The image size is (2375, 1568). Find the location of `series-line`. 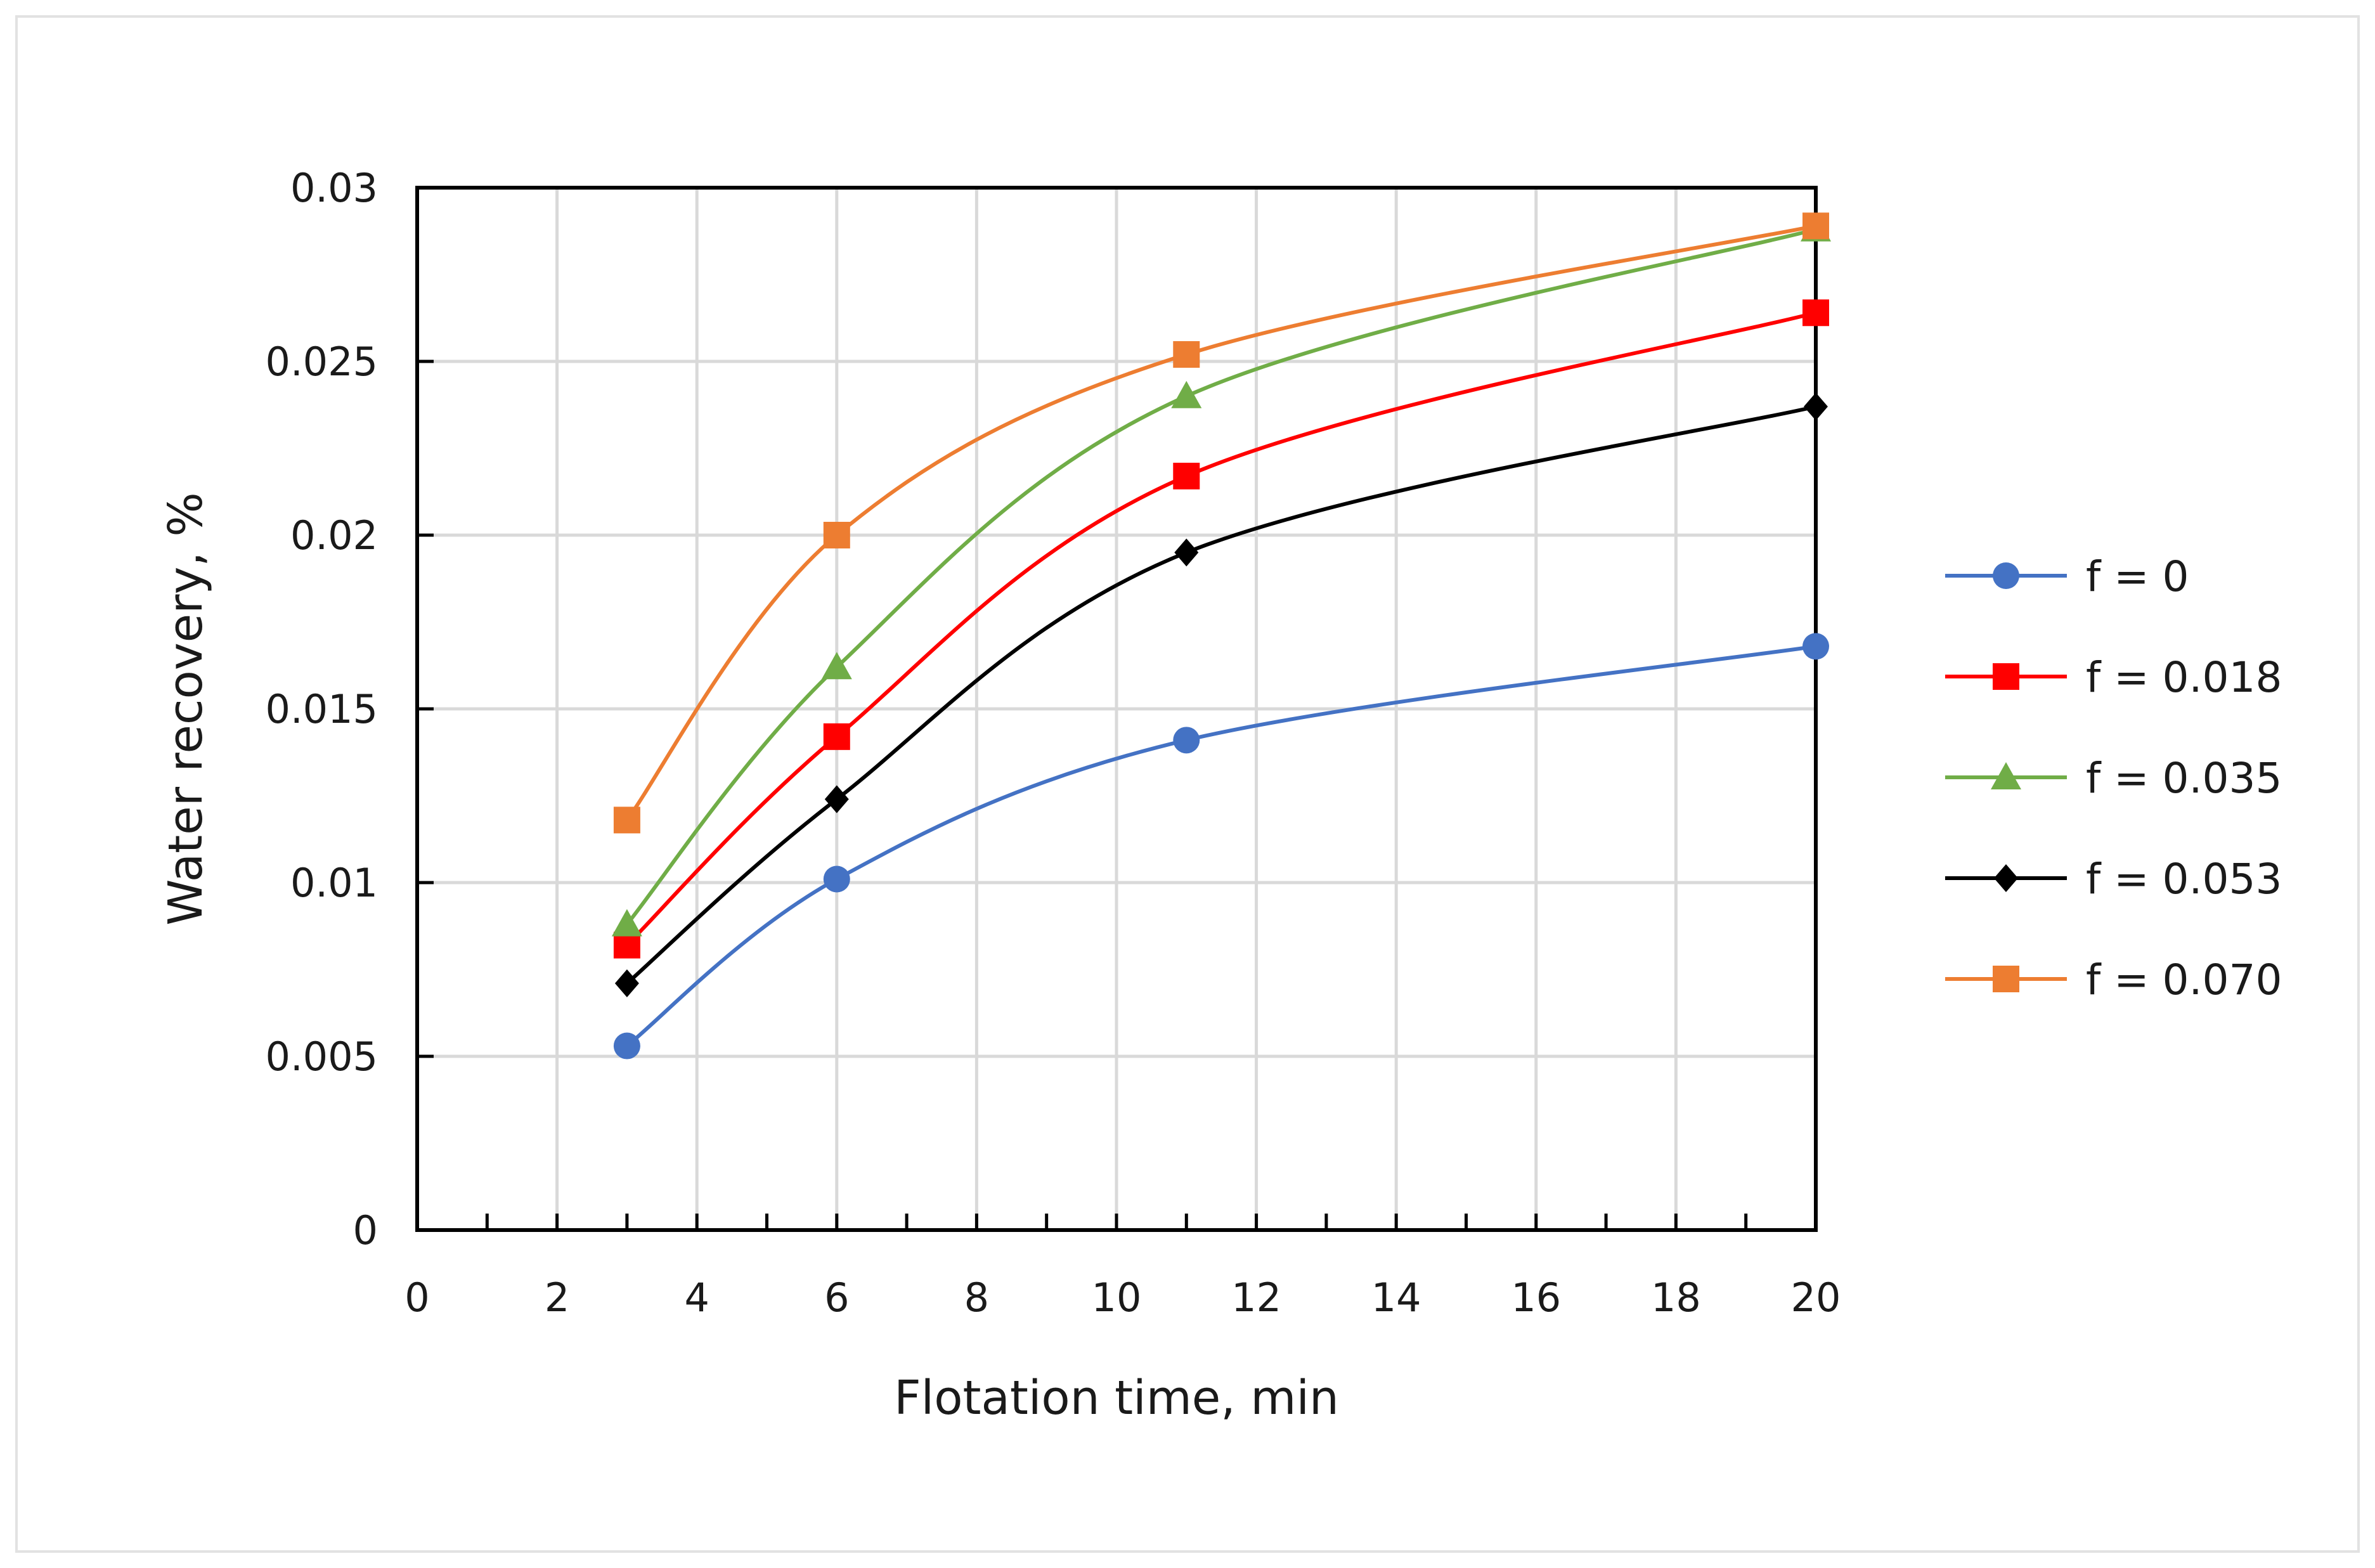

series-line is located at coordinates (1221, 845).